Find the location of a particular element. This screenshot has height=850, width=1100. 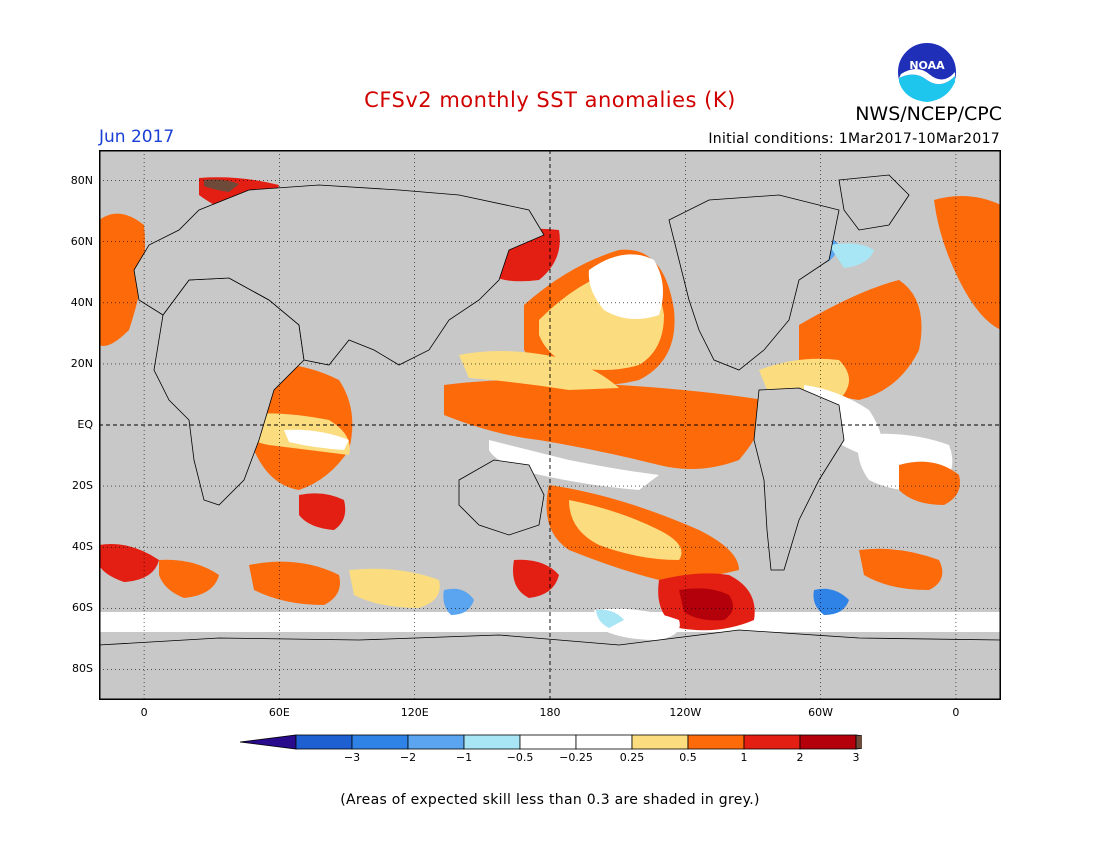

satl-orange is located at coordinates (929, 483).